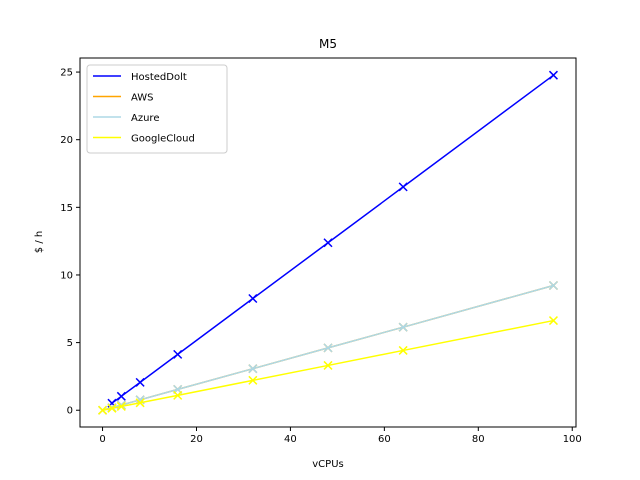  I want to click on y-axis-label: $ / h, so click(39, 242).